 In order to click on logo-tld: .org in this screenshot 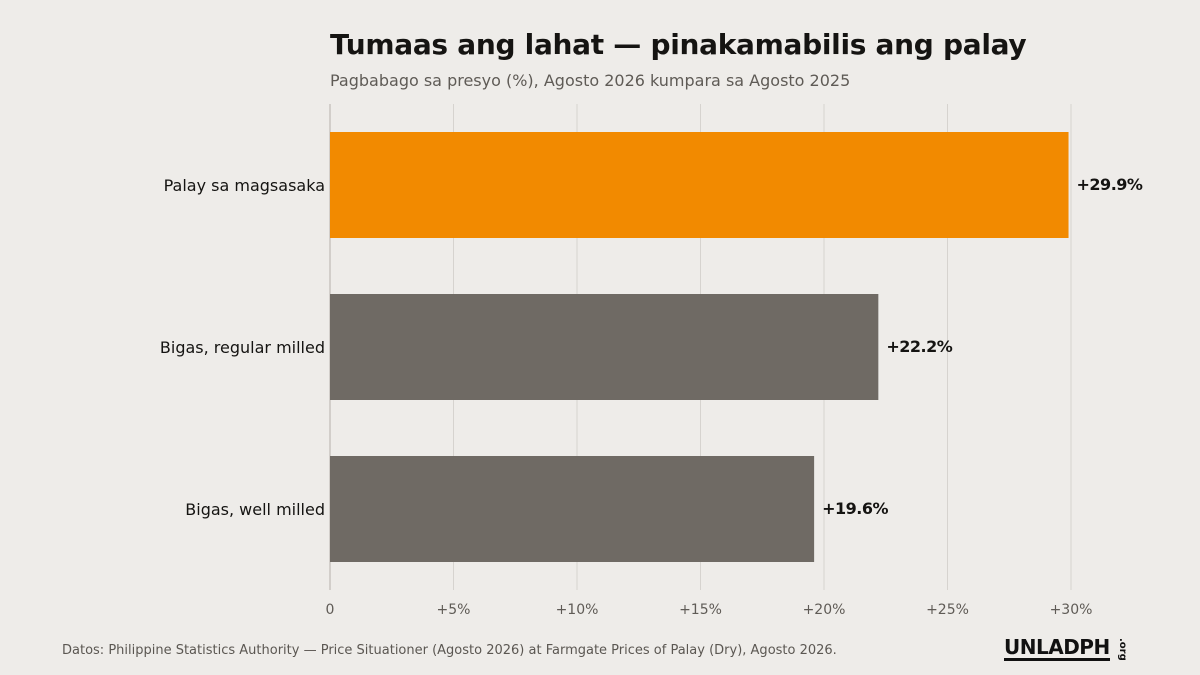, I will do `click(1122, 649)`.